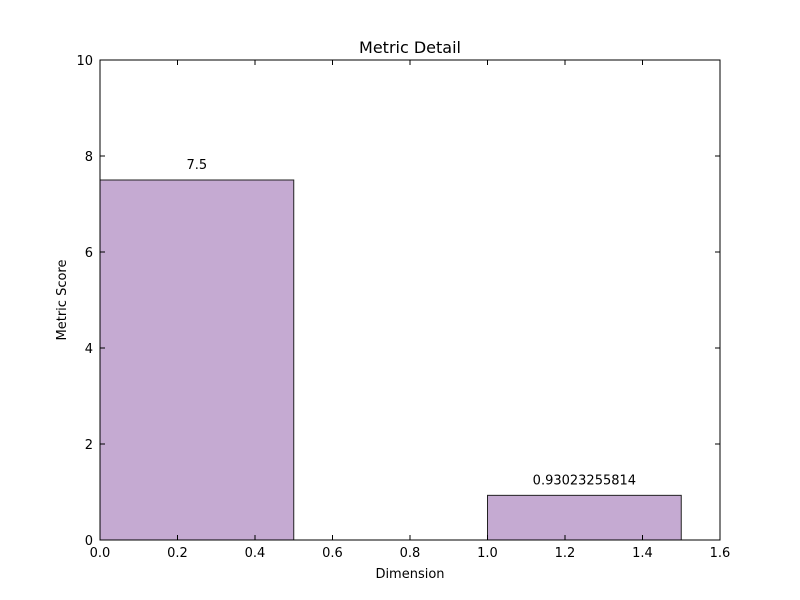 The height and width of the screenshot is (600, 800). What do you see at coordinates (89, 157) in the screenshot?
I see `y-tick-label-4: 8` at bounding box center [89, 157].